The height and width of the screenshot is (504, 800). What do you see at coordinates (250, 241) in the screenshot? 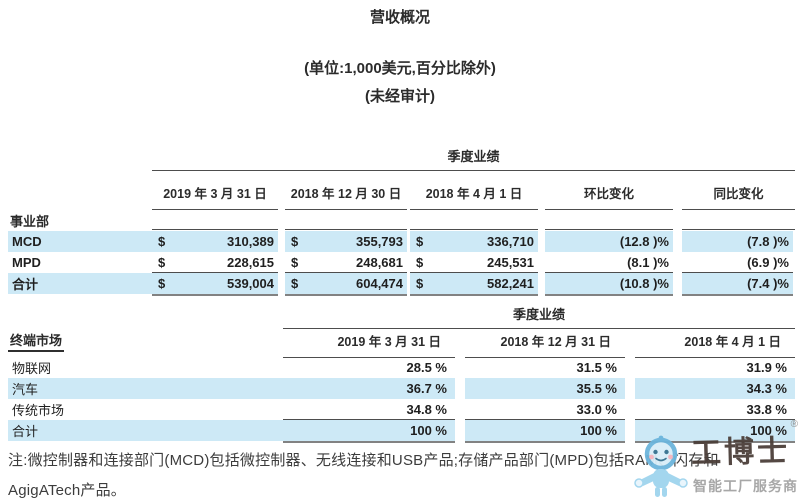
I see `cell-value: 310,389` at bounding box center [250, 241].